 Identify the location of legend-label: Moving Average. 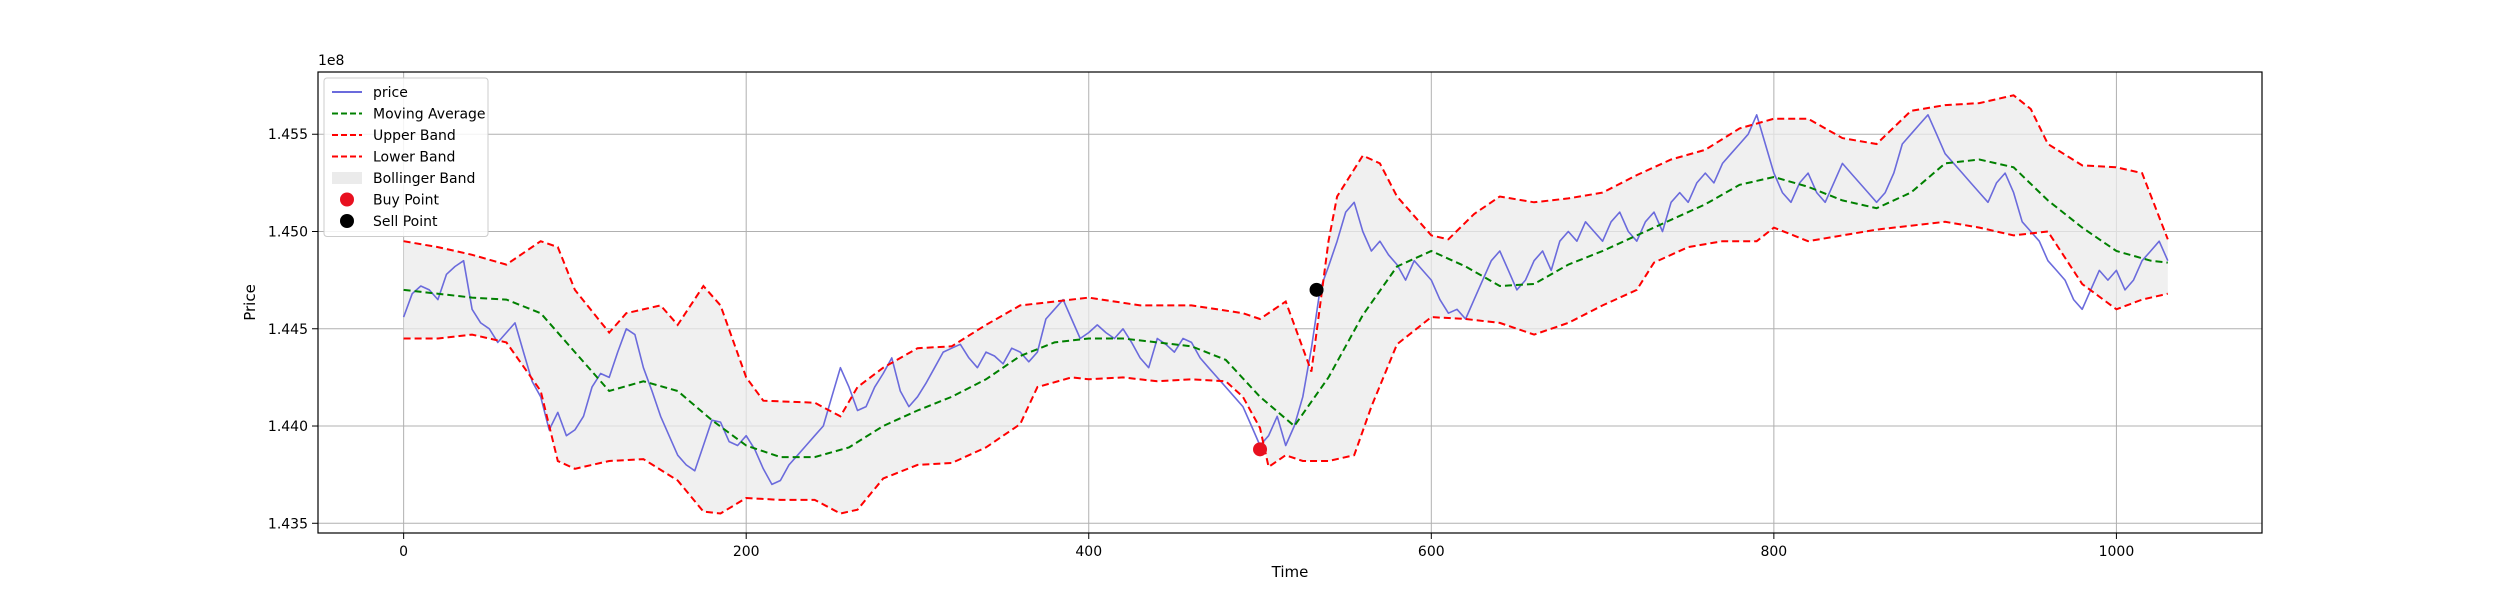
(429, 115).